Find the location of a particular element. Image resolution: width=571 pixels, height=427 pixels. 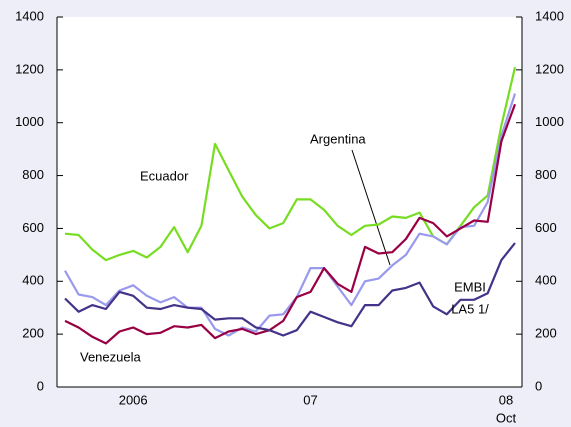

y-tick-label: 1200 is located at coordinates (29, 68).